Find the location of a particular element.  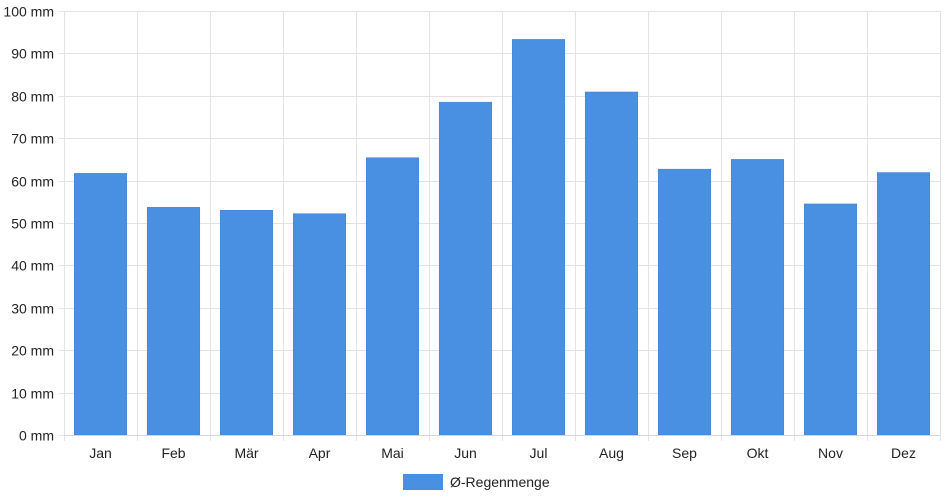

x-tick-label: Mai is located at coordinates (392, 453).